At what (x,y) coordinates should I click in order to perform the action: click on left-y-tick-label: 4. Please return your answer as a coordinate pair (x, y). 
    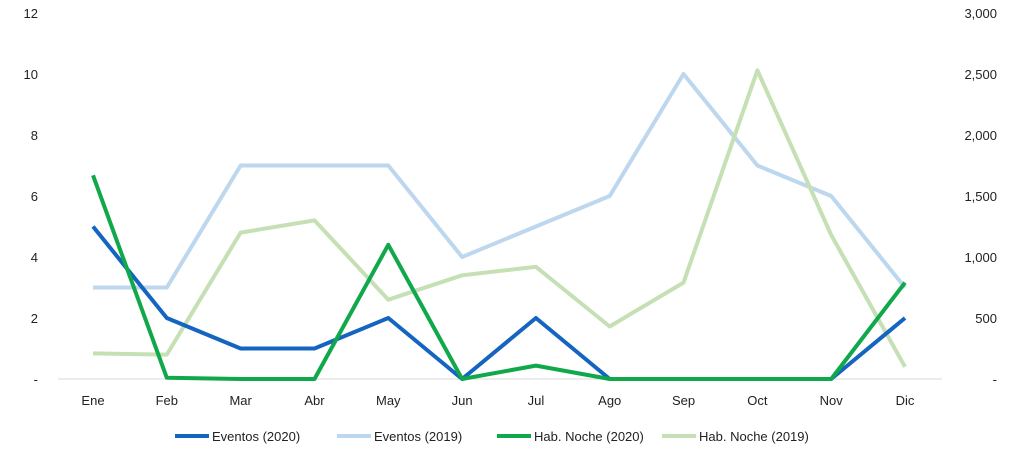
    Looking at the image, I should click on (34, 257).